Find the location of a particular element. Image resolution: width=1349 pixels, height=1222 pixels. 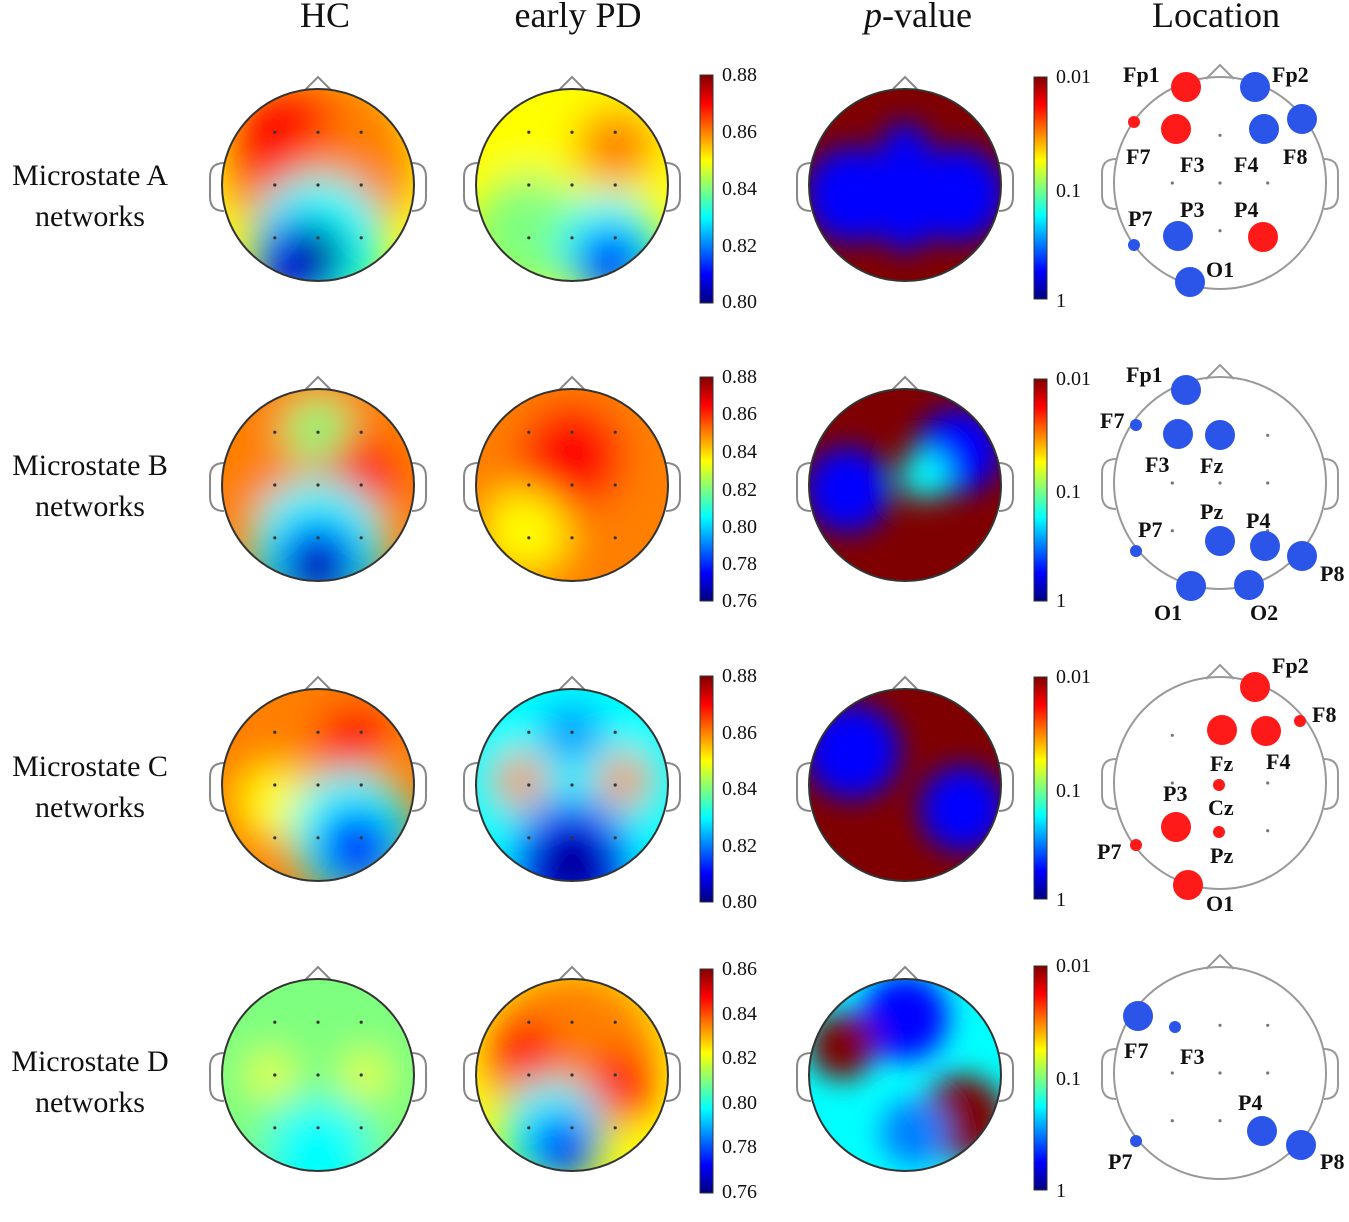

colorbar is located at coordinates (1040, 490).